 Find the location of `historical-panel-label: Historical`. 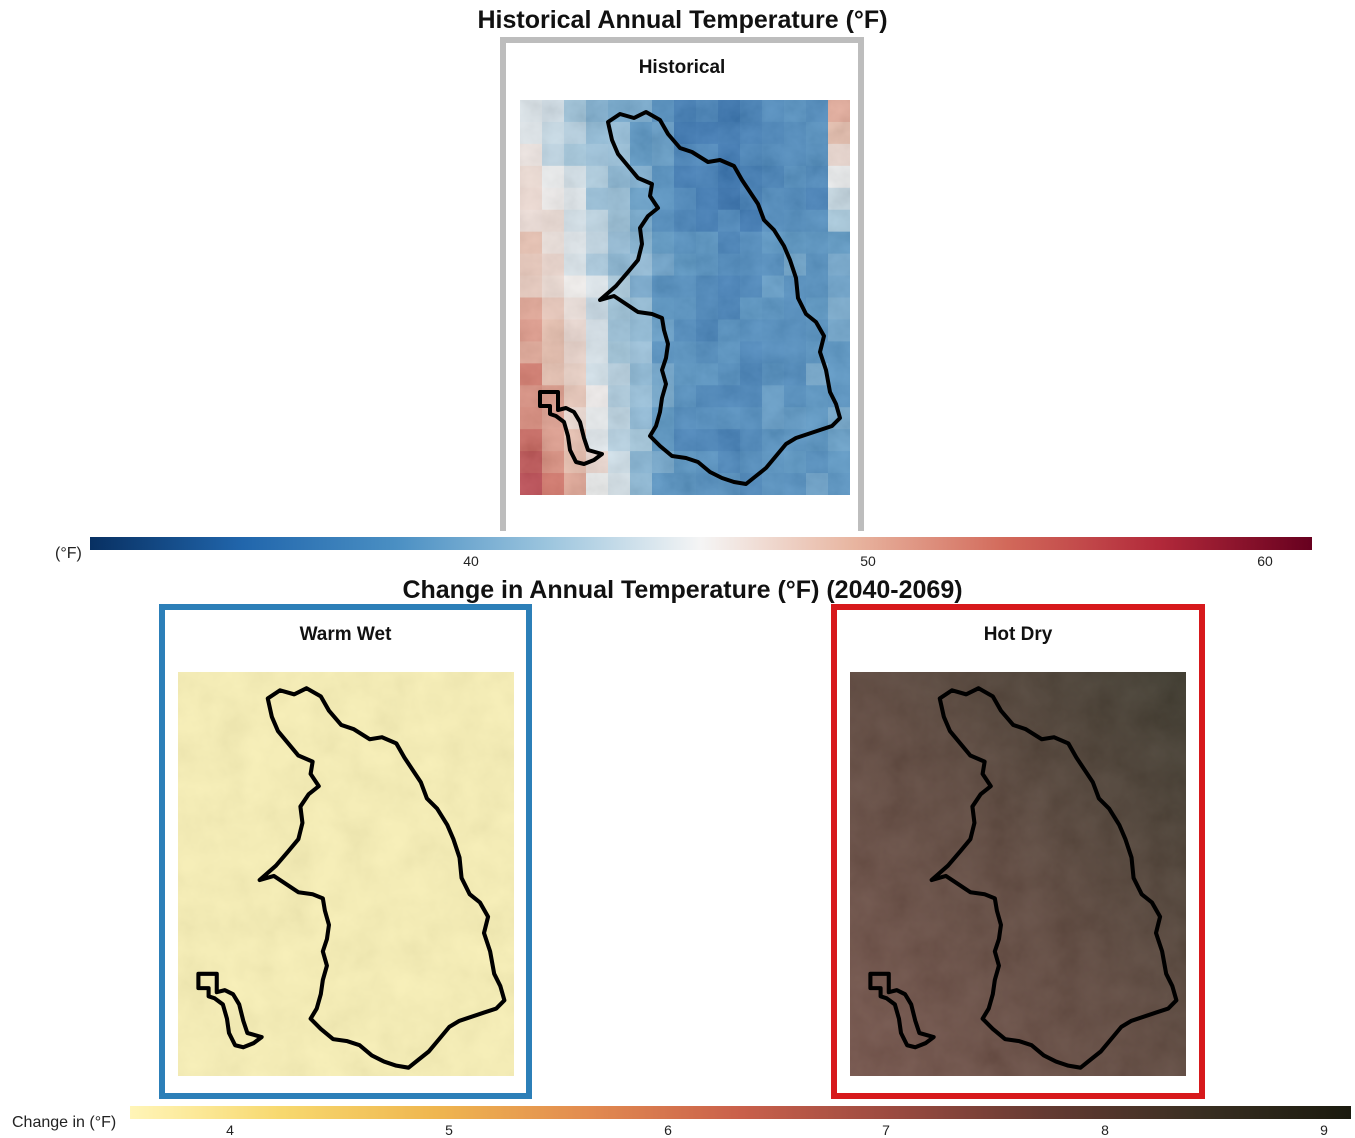

historical-panel-label: Historical is located at coordinates (682, 67).